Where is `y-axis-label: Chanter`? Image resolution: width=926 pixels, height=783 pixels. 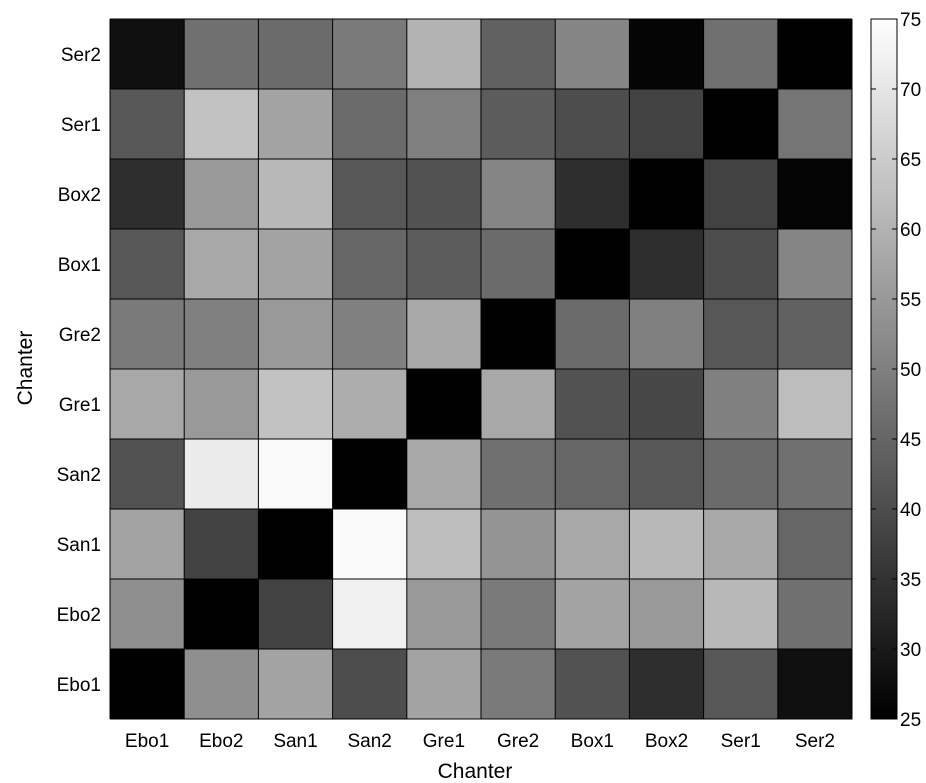
y-axis-label: Chanter is located at coordinates (25, 368).